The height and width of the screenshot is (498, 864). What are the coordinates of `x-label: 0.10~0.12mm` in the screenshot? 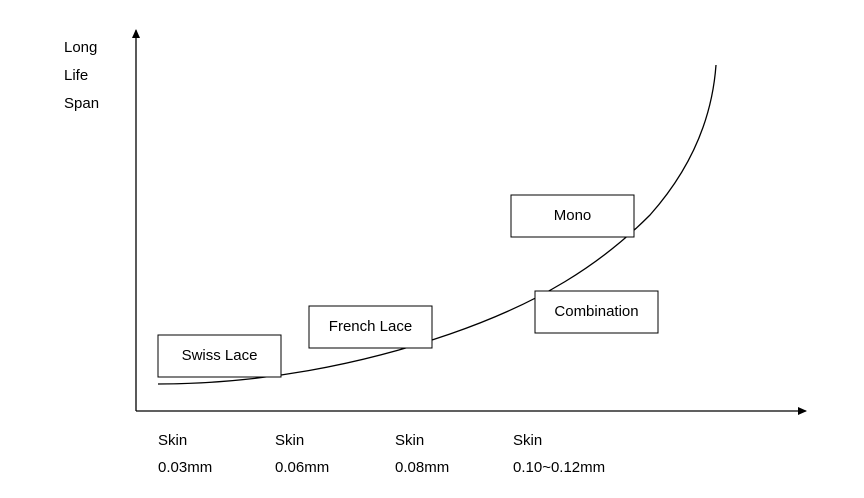 It's located at (559, 467).